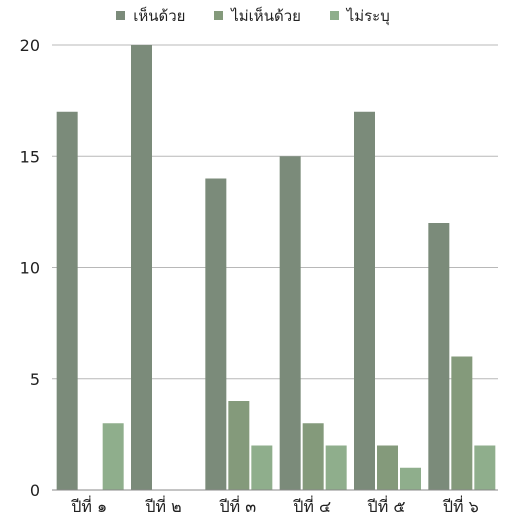  Describe the element at coordinates (35, 379) in the screenshot. I see `y-tick-label: 5` at that location.